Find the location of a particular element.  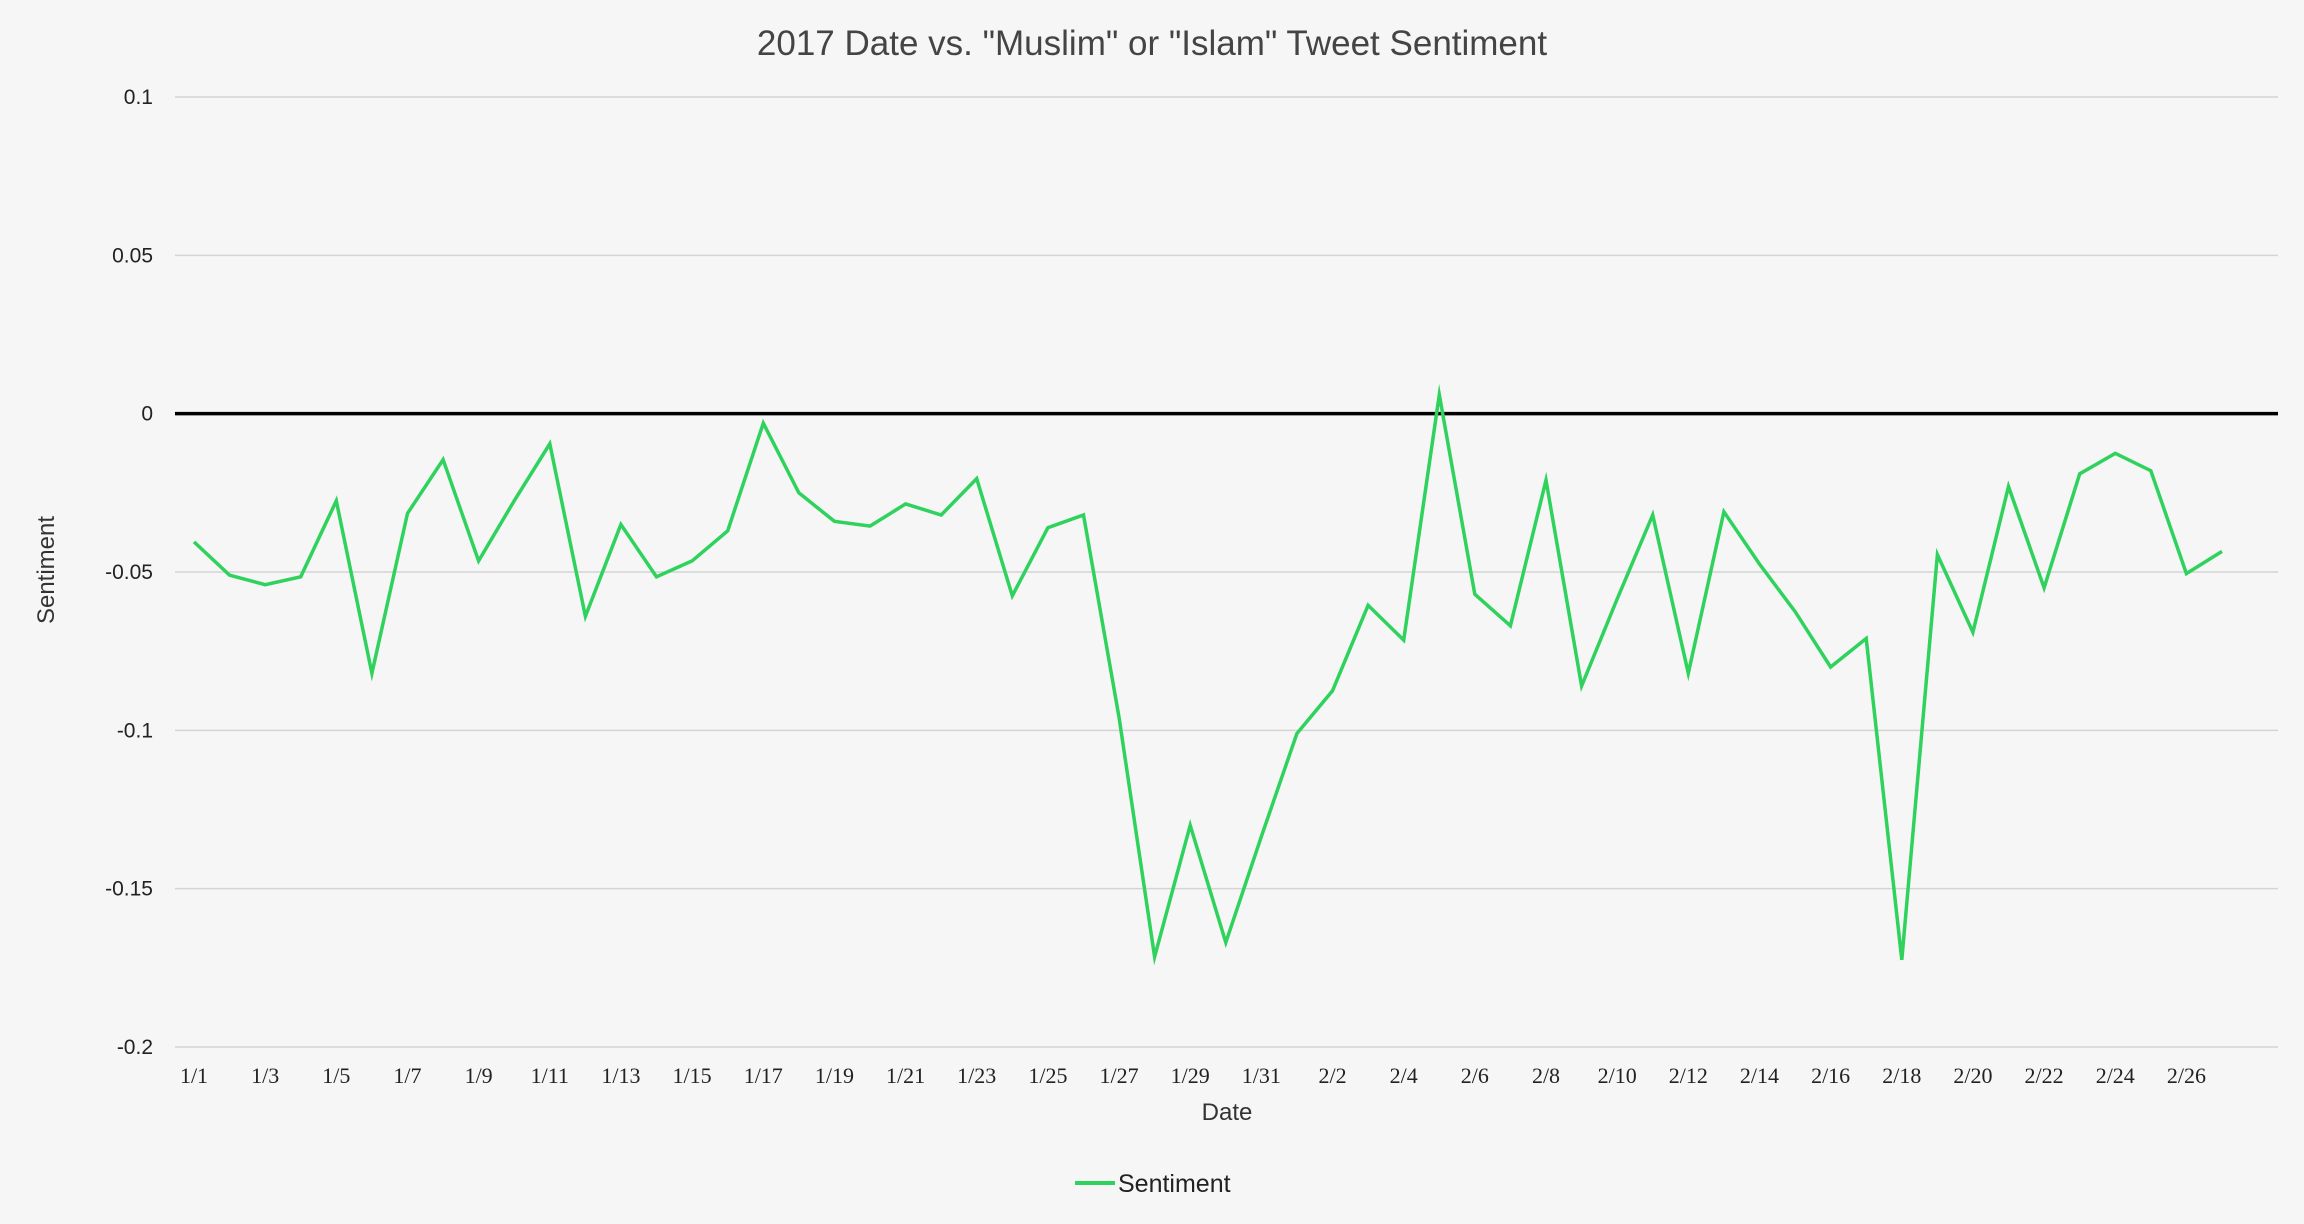

x-tick-label: 2/12 is located at coordinates (1688, 1075).